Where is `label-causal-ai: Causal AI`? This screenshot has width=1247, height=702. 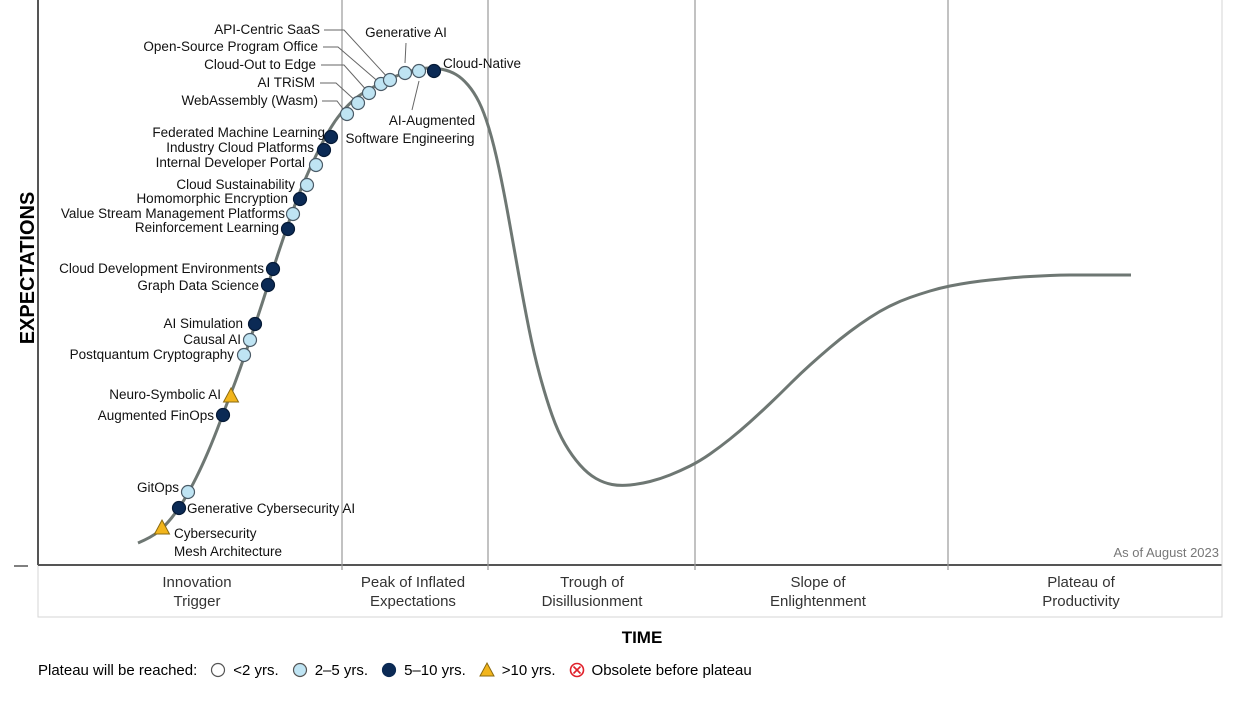 label-causal-ai: Causal AI is located at coordinates (212, 339).